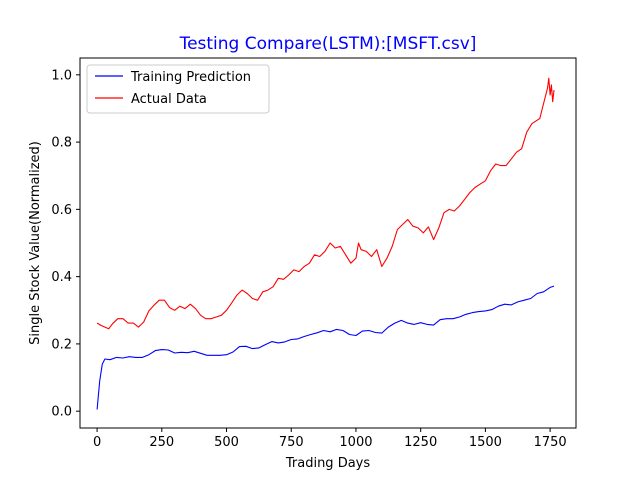  I want to click on y-tick-label: 0.6, so click(61, 210).